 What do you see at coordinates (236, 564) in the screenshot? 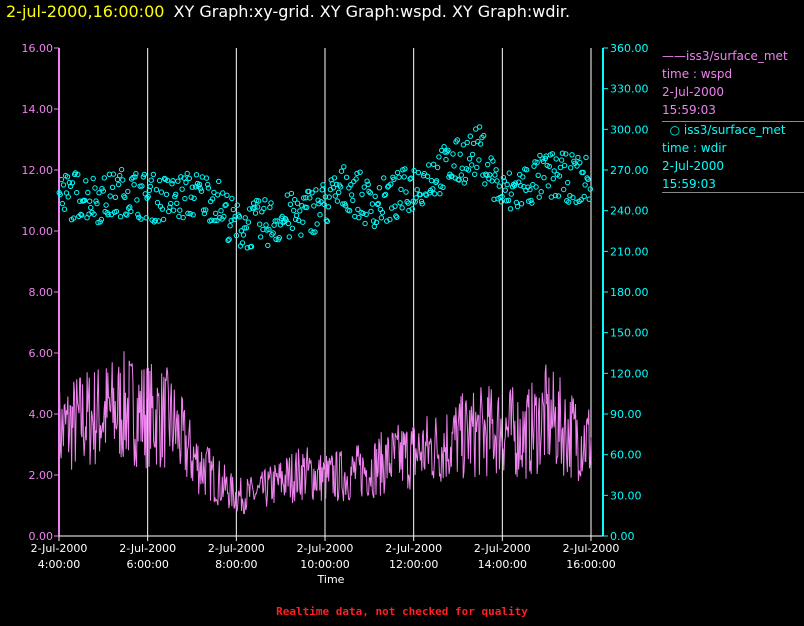
I see `x-tick-time-label: 8:00:00` at bounding box center [236, 564].